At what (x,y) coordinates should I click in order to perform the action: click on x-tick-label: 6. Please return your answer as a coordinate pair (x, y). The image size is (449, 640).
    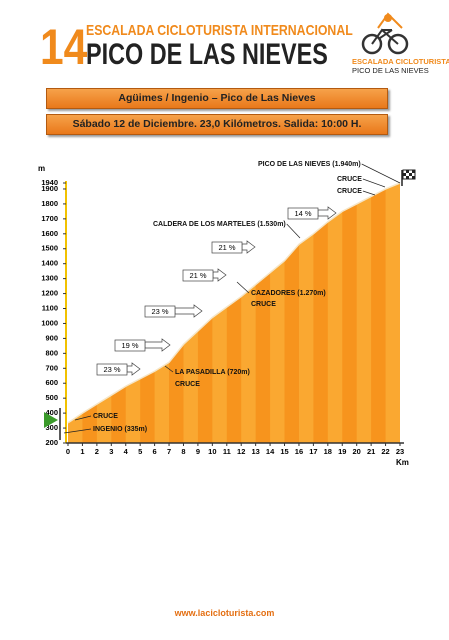
    Looking at the image, I should click on (155, 451).